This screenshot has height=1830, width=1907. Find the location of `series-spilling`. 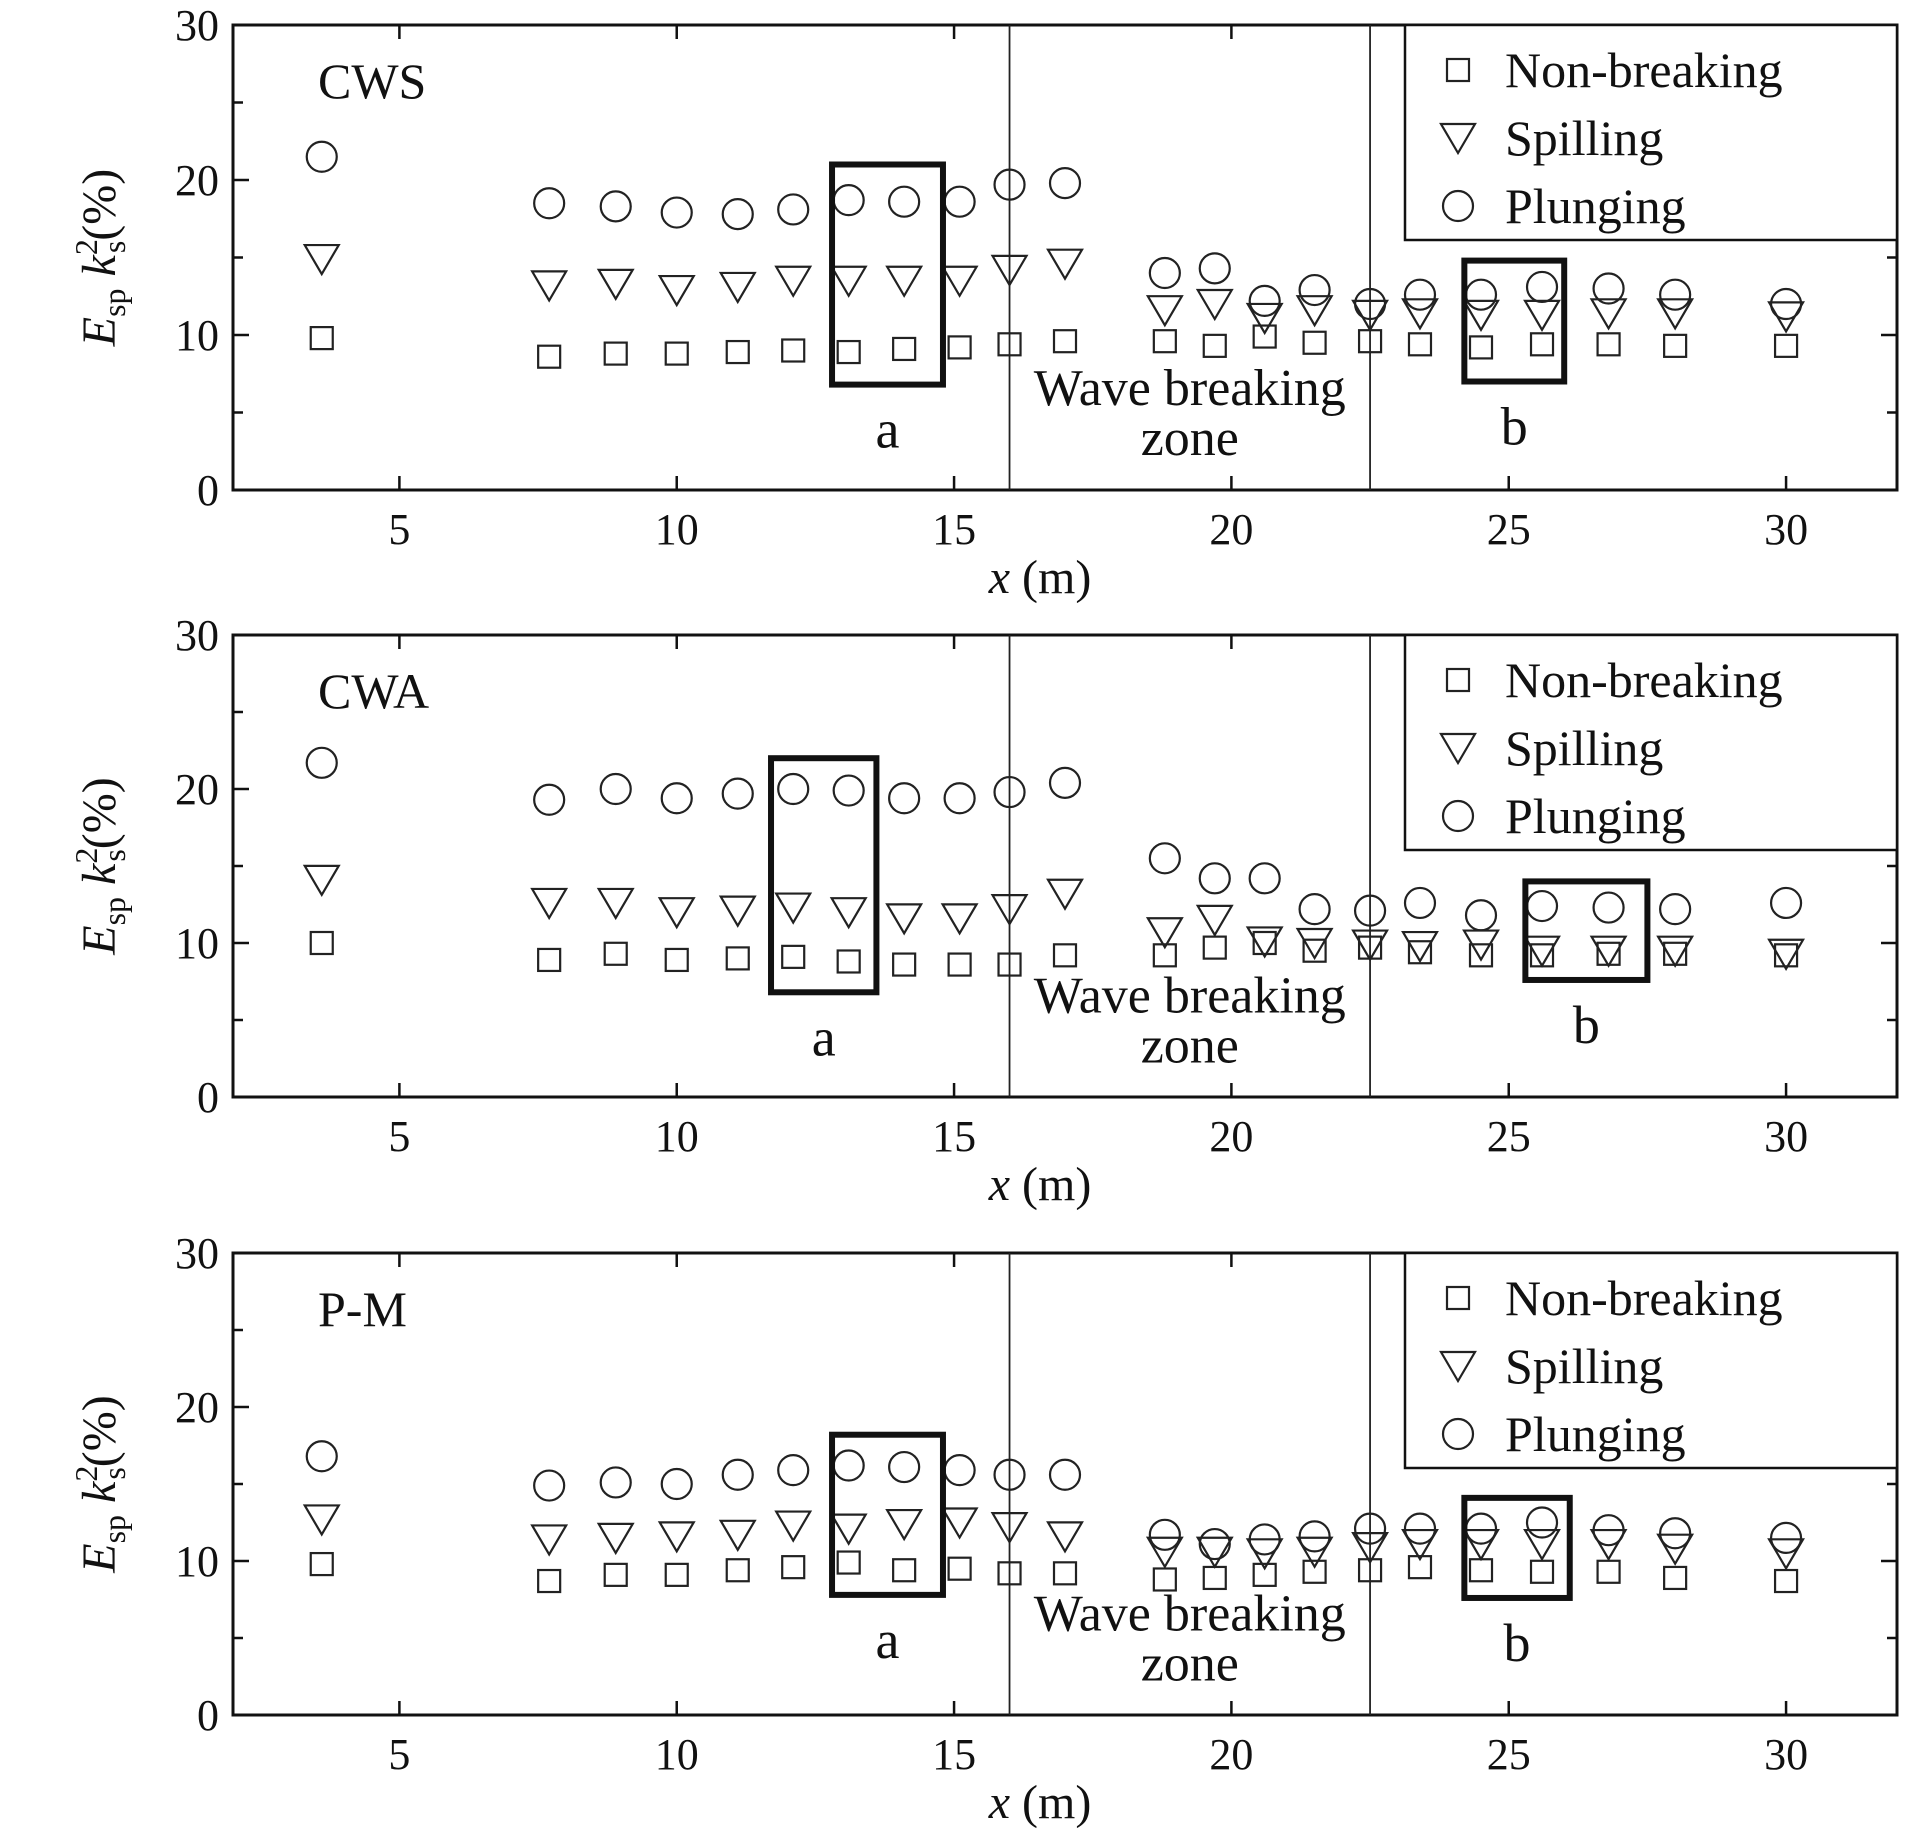

series-spilling is located at coordinates (1053, 917).